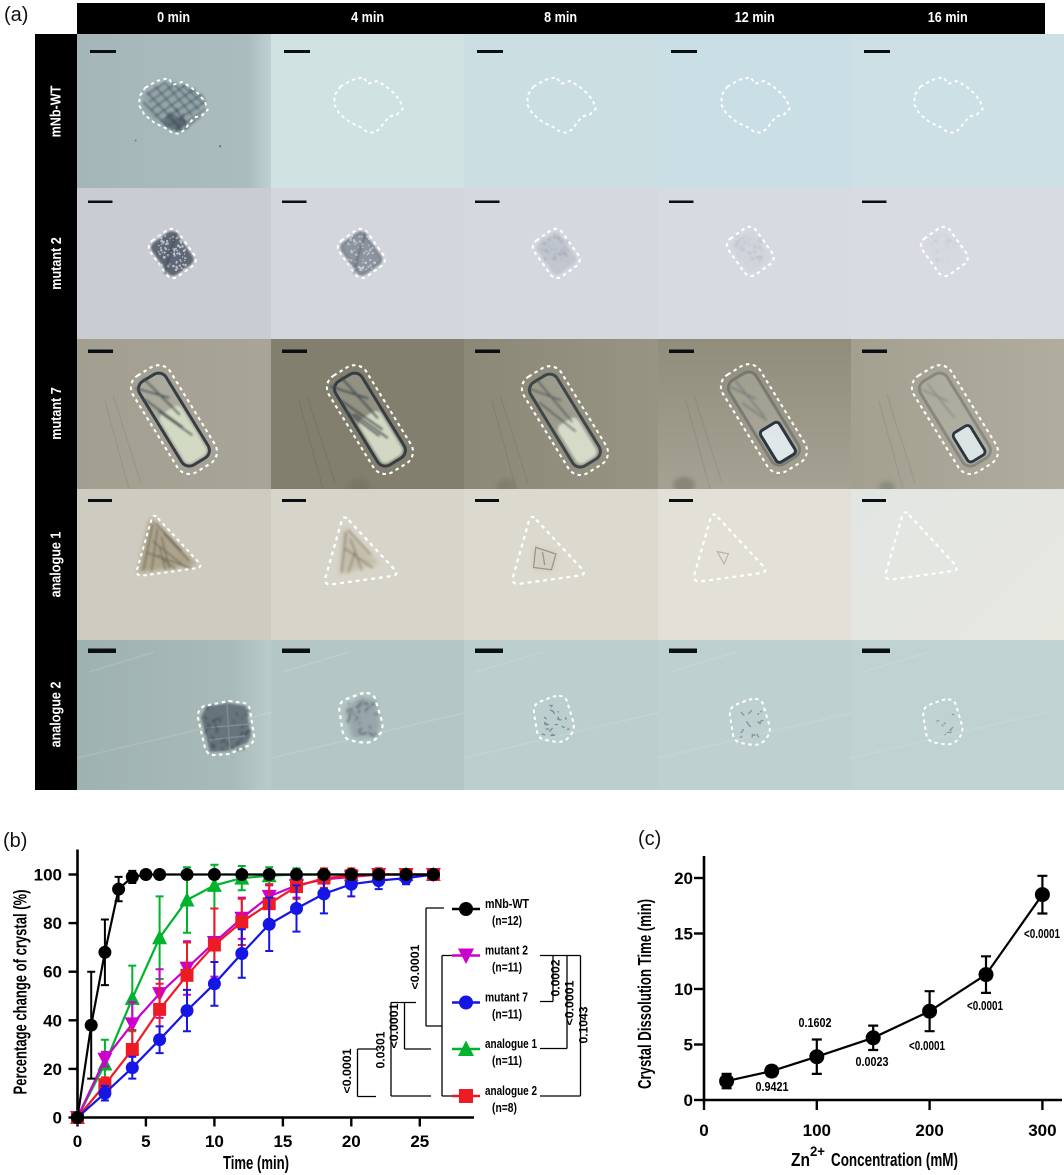  I want to click on svg-text: 0.0002, so click(557, 978).